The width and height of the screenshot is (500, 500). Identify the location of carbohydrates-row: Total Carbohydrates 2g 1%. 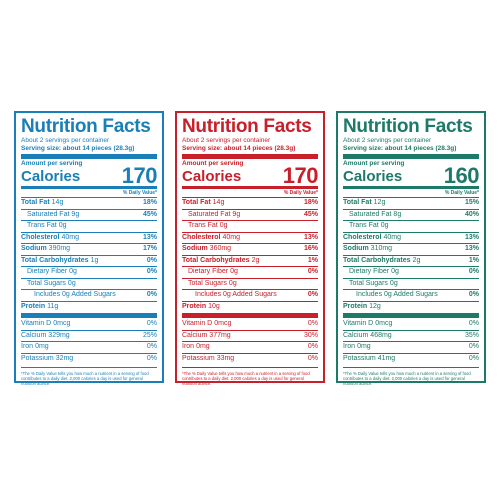
(411, 260).